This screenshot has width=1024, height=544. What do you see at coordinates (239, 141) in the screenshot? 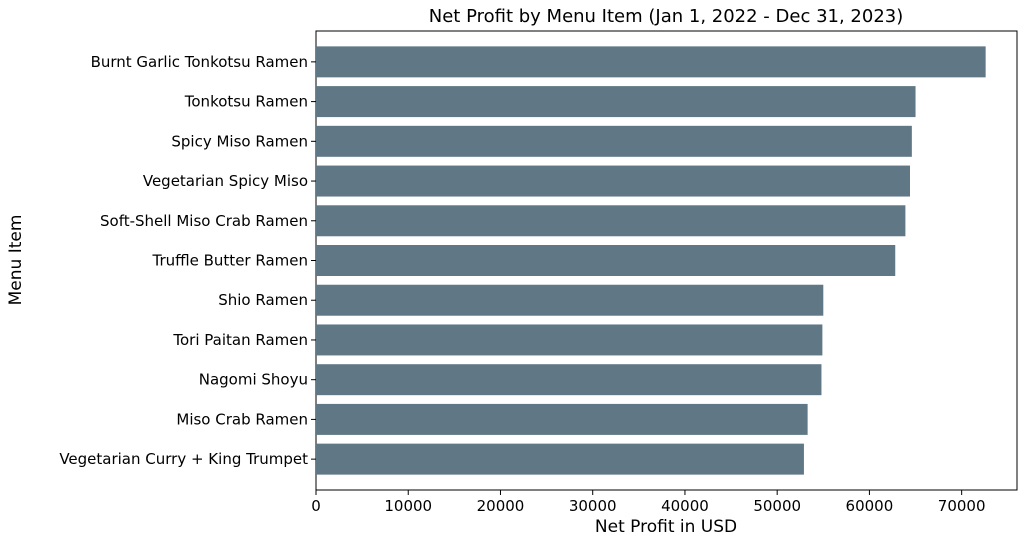
I see `y-tick-label: Spicy Miso Ramen` at bounding box center [239, 141].